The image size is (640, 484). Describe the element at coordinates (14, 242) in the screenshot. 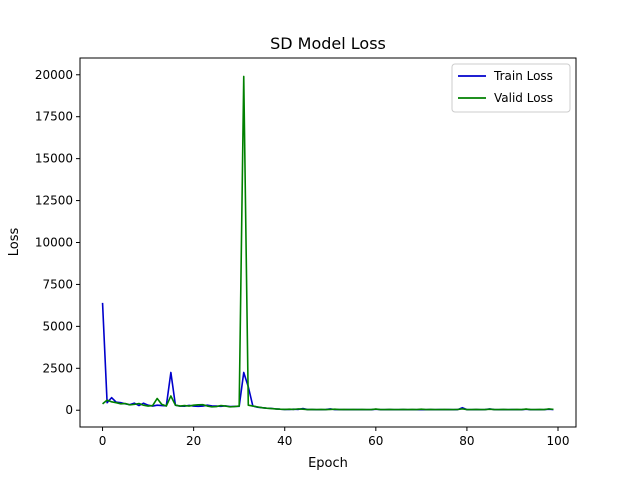

I see `y-axis-label: Loss` at that location.